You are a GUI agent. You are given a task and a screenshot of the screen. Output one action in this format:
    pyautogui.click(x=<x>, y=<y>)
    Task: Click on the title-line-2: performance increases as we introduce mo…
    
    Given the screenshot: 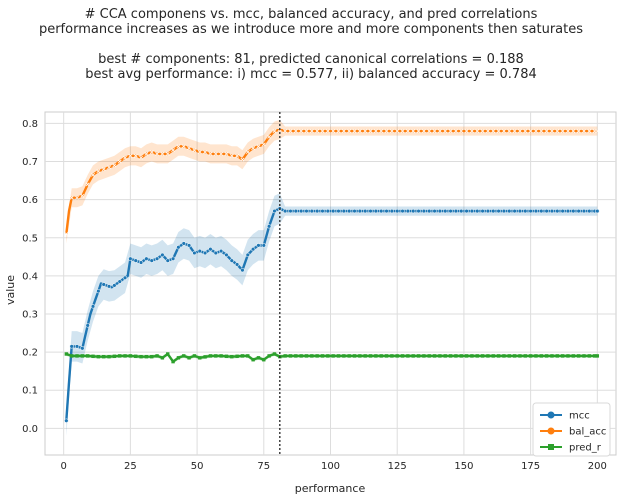 What is the action you would take?
    pyautogui.click(x=311, y=29)
    